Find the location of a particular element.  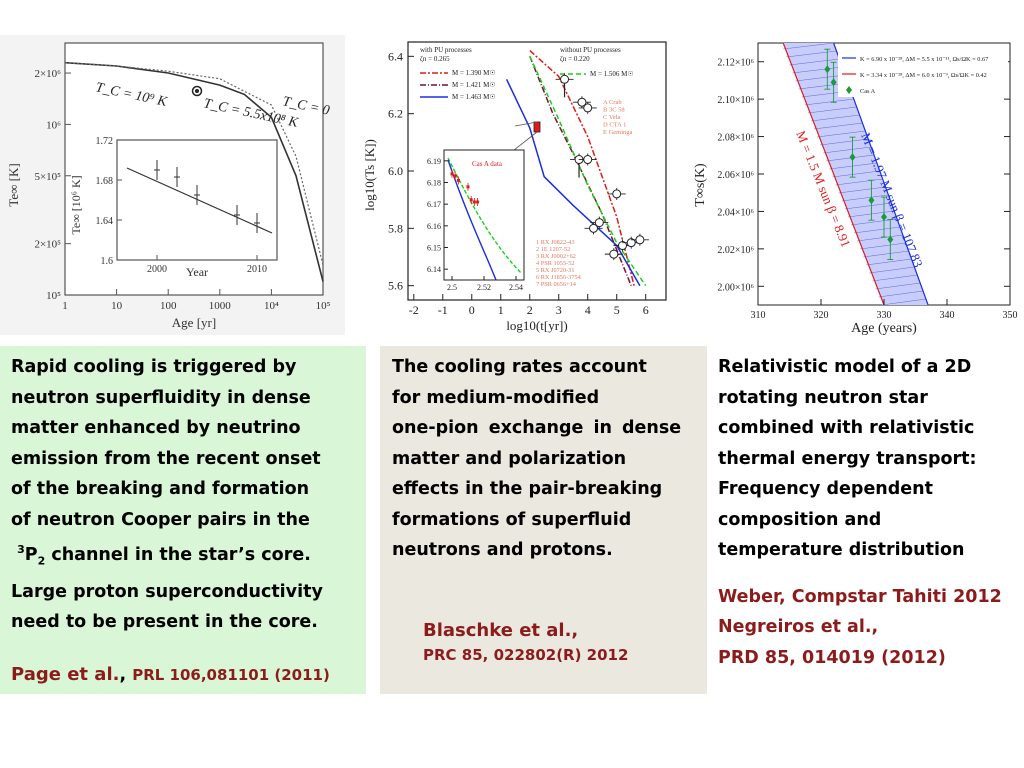

green-reference: Page et al., PRL 106,081101 (2011) is located at coordinates (188, 675).